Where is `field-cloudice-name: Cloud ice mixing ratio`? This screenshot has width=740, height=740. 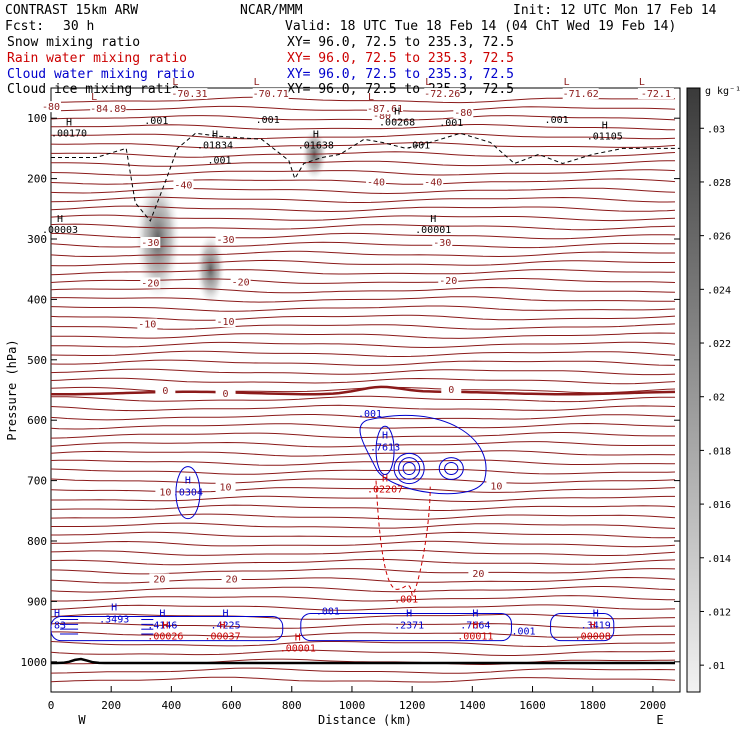 field-cloudice-name: Cloud ice mixing ratio is located at coordinates (93, 89).